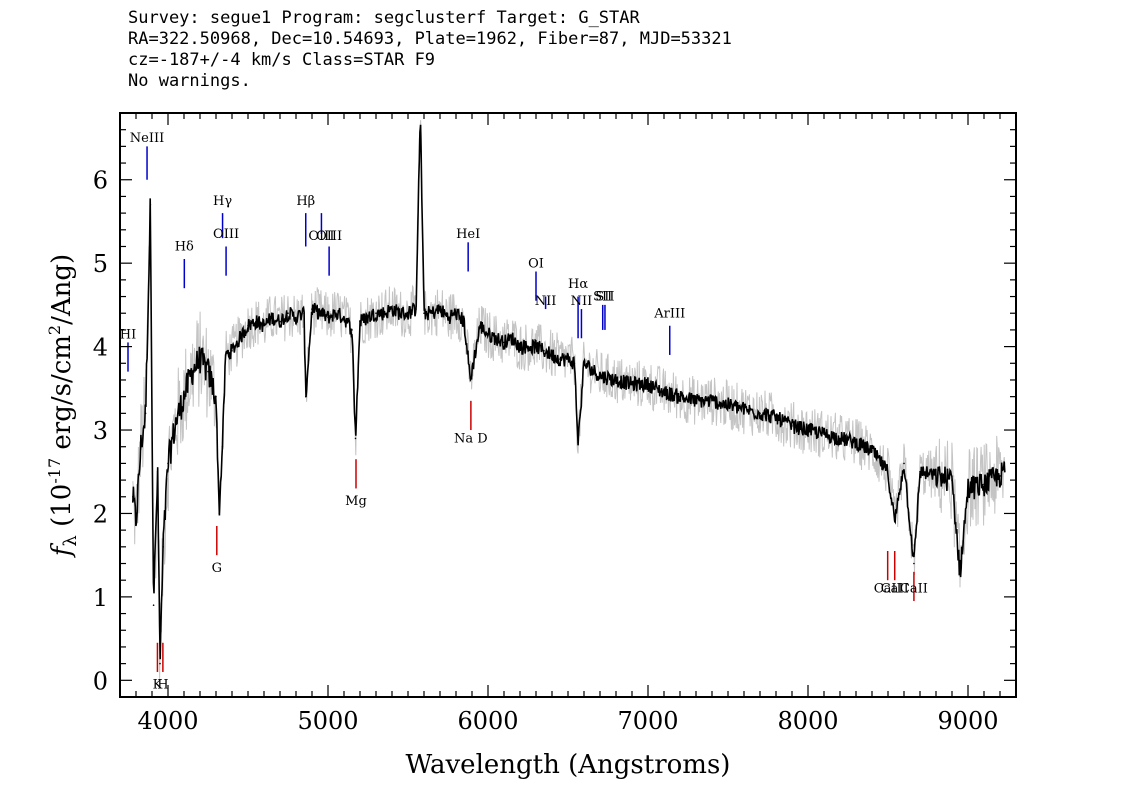 Image resolution: width=1134 pixels, height=810 pixels. Describe the element at coordinates (807, 721) in the screenshot. I see `x-tick-label: 8000` at that location.